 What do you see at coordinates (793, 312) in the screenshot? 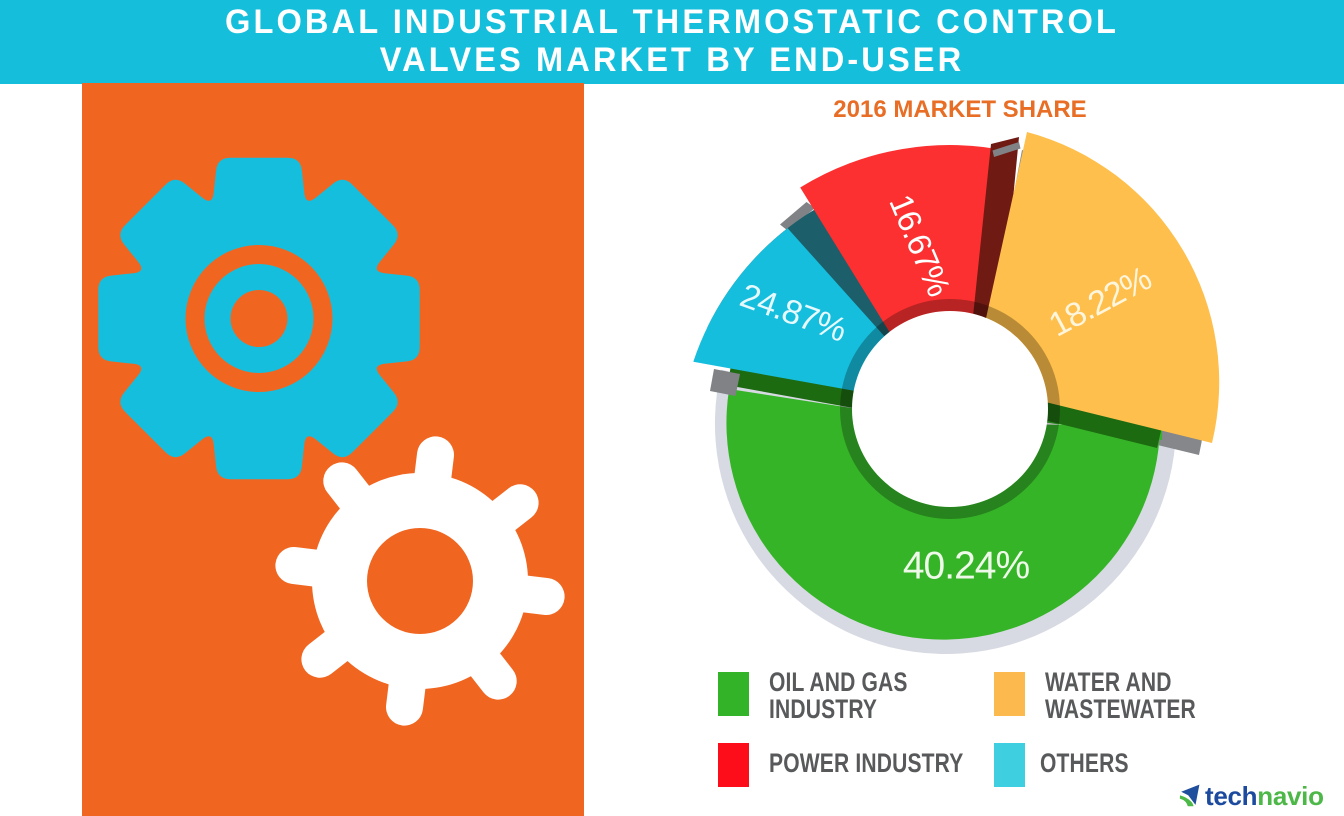
I see `svg-text: 24.87%` at bounding box center [793, 312].